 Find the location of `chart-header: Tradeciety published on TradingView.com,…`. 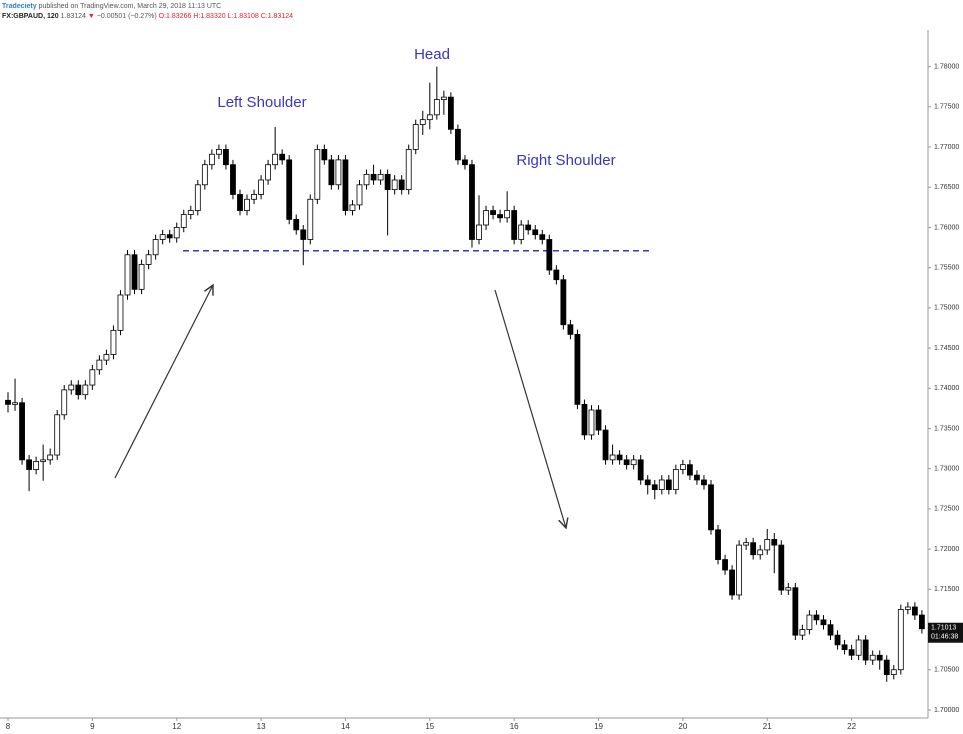

chart-header: Tradeciety published on TradingView.com,… is located at coordinates (147, 12).